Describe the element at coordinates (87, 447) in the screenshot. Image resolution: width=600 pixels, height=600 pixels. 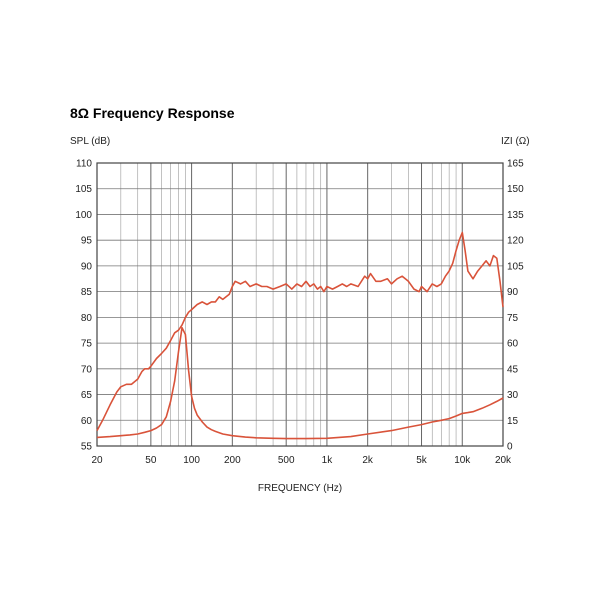
I see `y-tick-label: 55` at that location.